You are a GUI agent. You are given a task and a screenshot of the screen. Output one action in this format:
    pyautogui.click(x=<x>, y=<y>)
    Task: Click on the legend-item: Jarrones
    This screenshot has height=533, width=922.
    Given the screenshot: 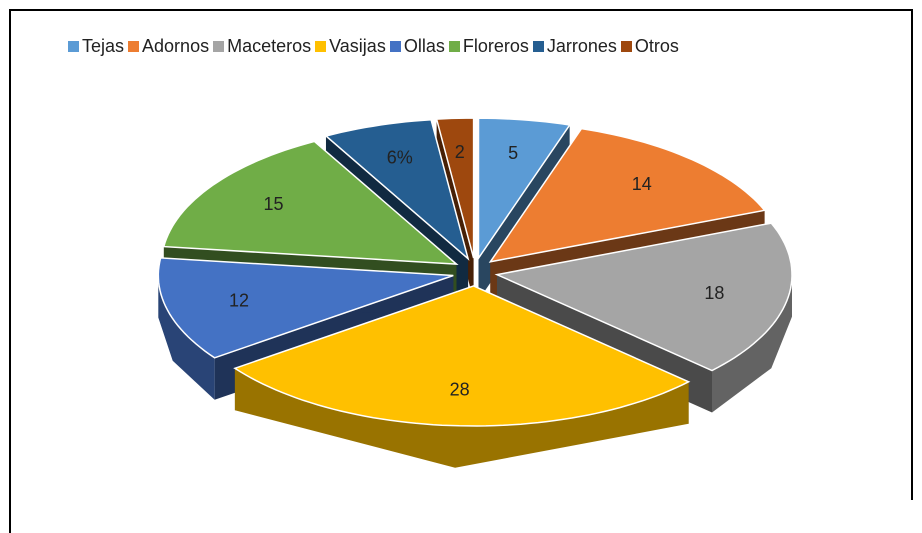 What is the action you would take?
    pyautogui.click(x=574, y=46)
    